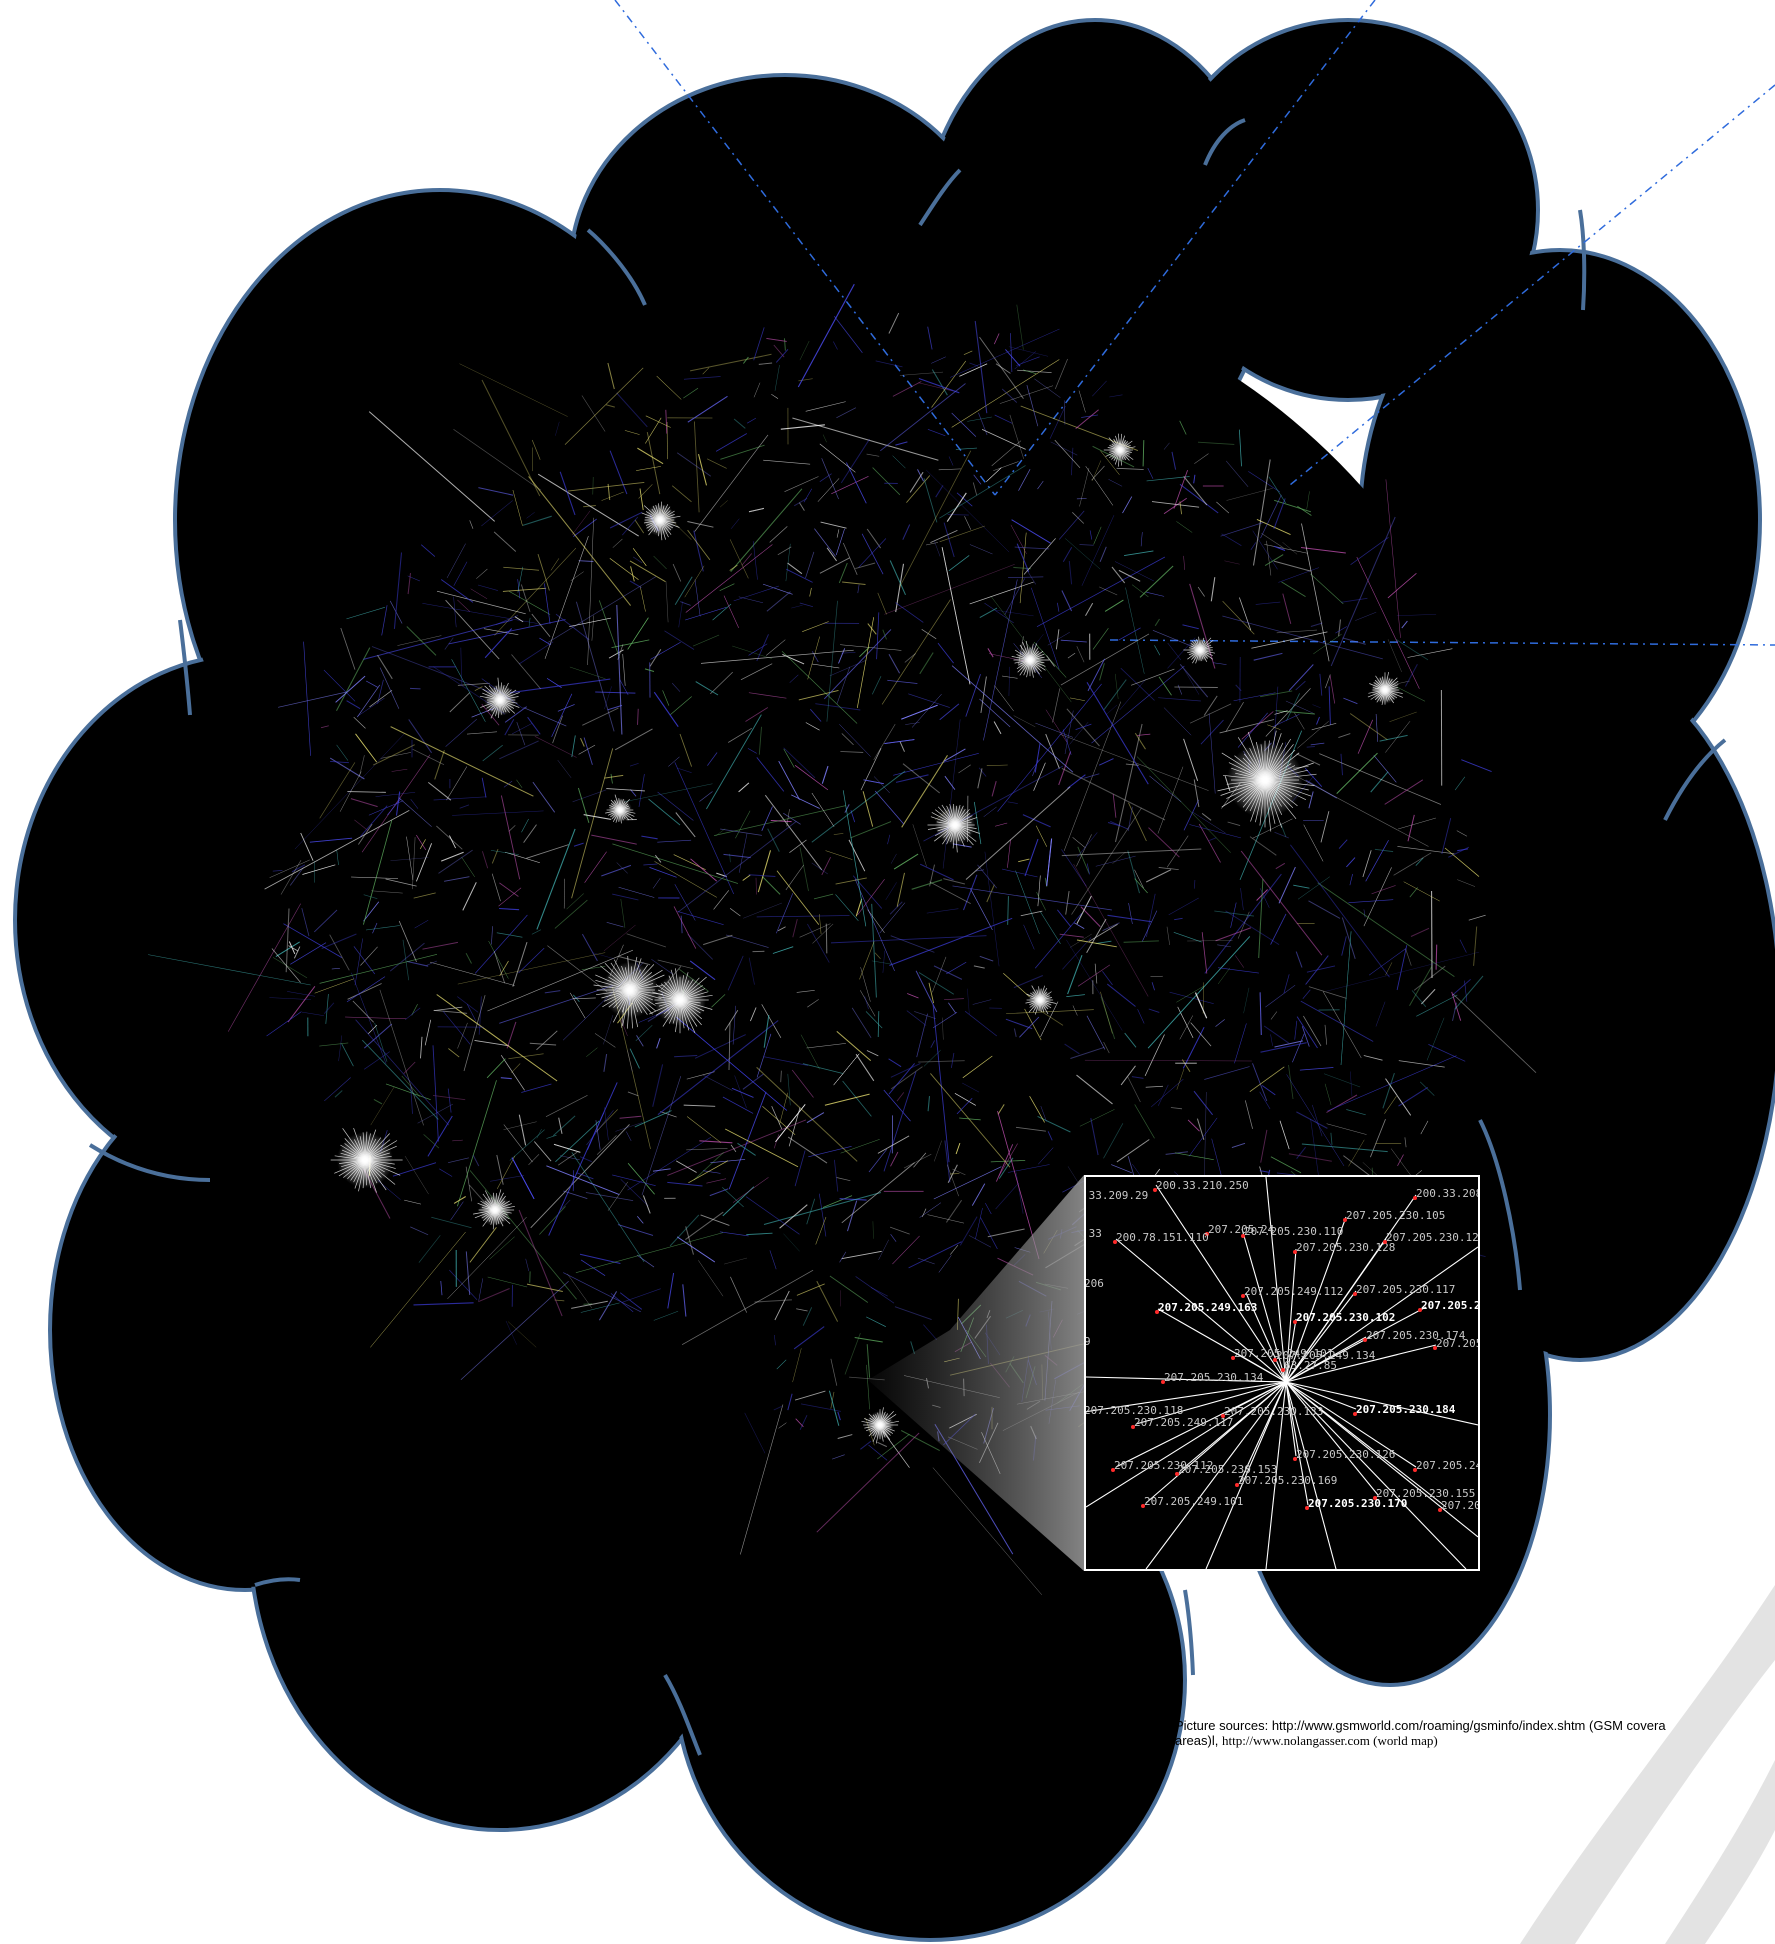  What do you see at coordinates (1395, 1215) in the screenshot?
I see `ip-address-label: 207.205.230.105` at bounding box center [1395, 1215].